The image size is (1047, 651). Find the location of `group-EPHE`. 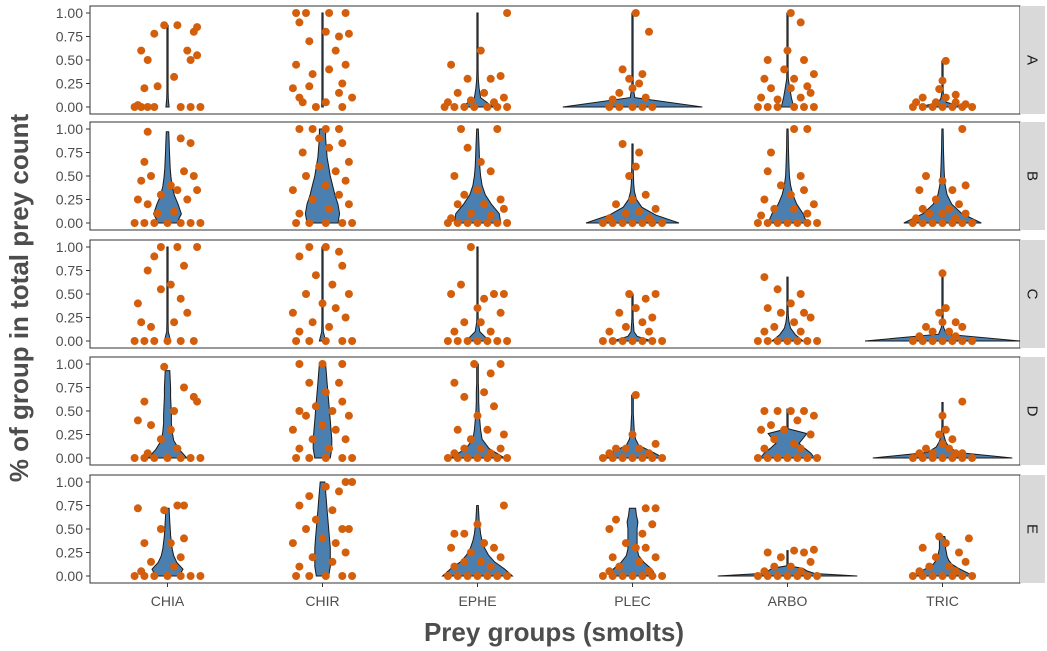

group-EPHE is located at coordinates (477, 540).